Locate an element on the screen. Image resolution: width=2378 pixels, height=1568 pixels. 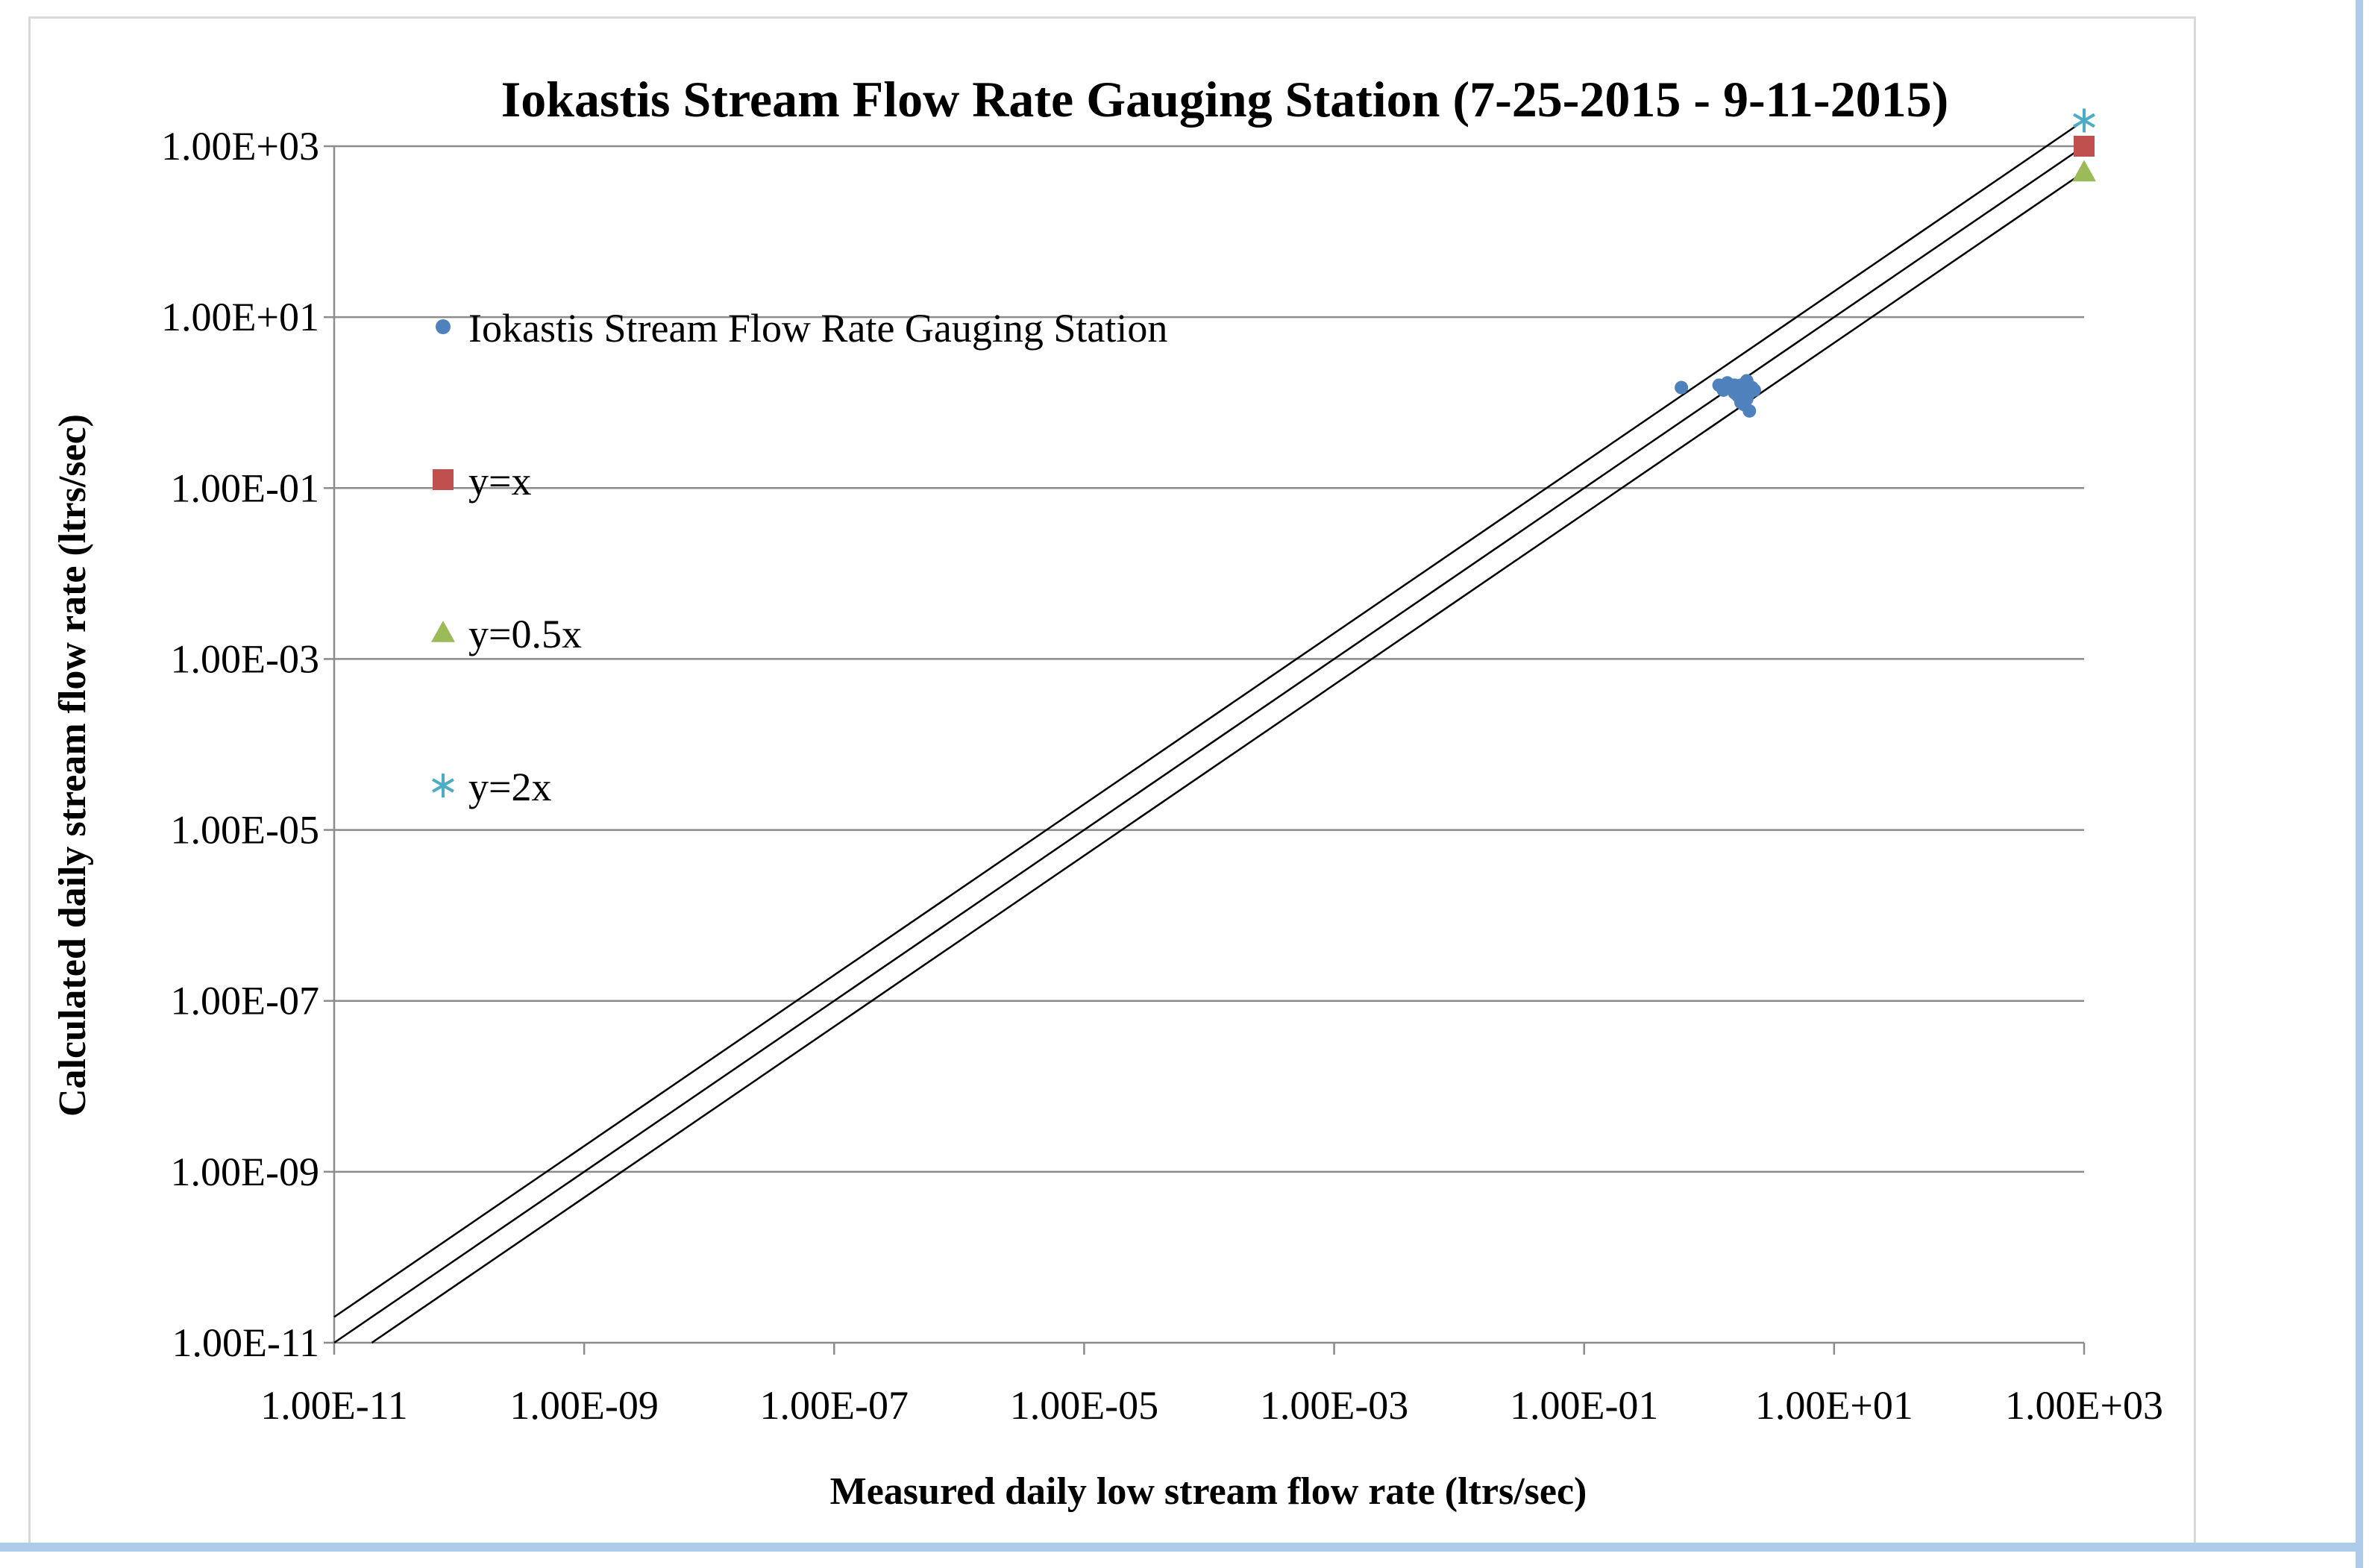
y-tick-label: 1.00E-03 is located at coordinates (245, 658).